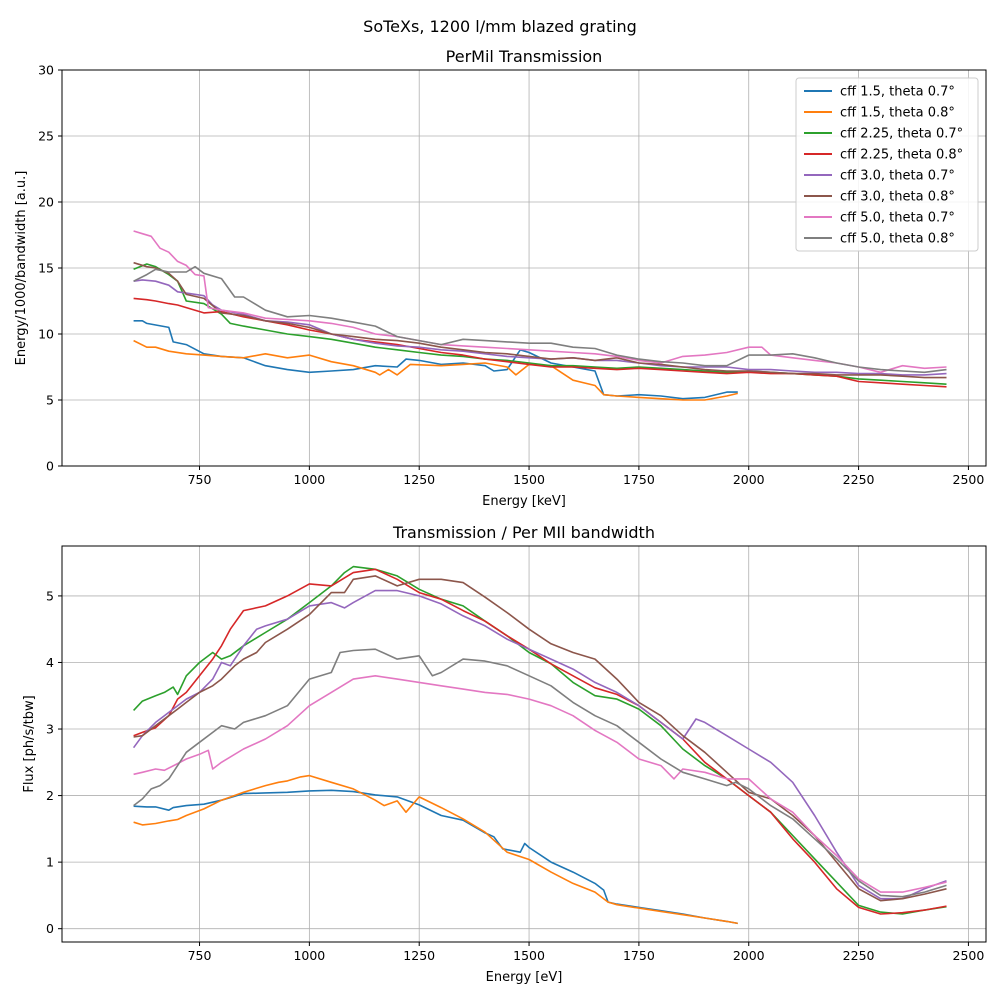  Describe the element at coordinates (46, 334) in the screenshot. I see `y-tick-label: 10` at that location.